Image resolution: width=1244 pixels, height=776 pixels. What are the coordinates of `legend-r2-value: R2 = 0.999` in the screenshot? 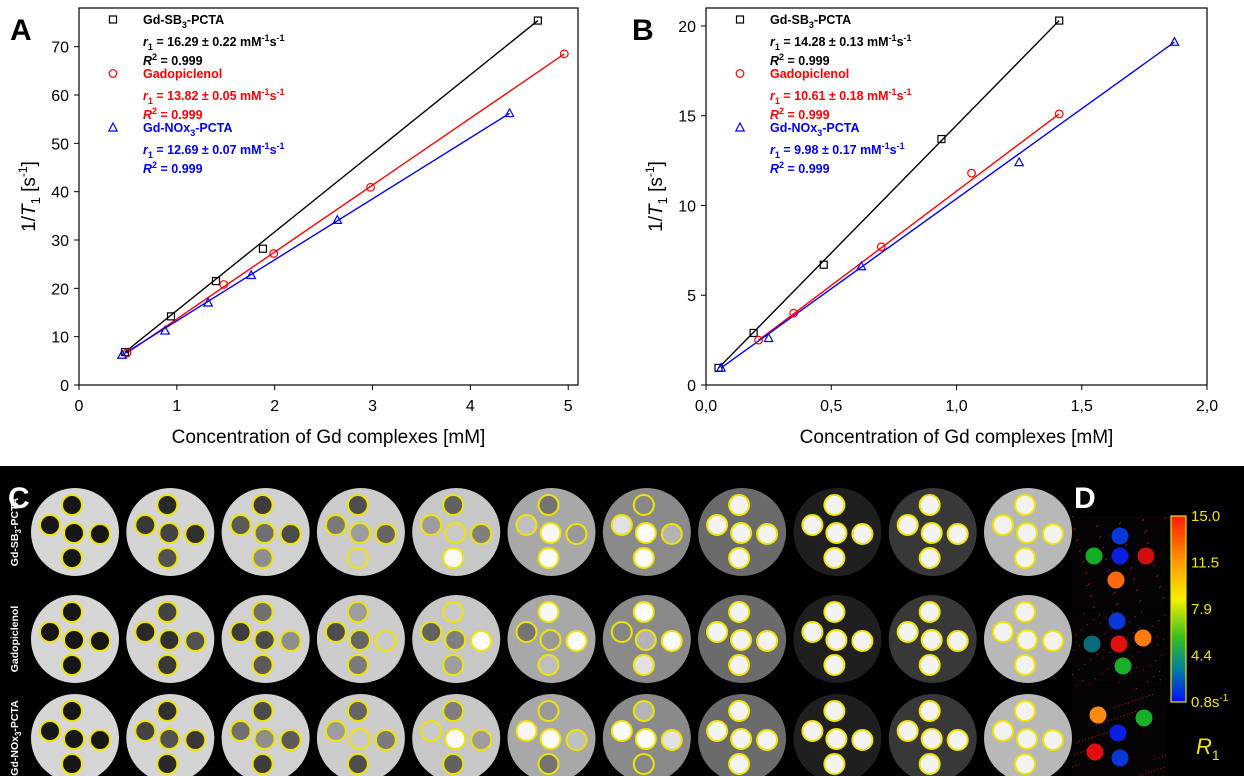 It's located at (800, 60).